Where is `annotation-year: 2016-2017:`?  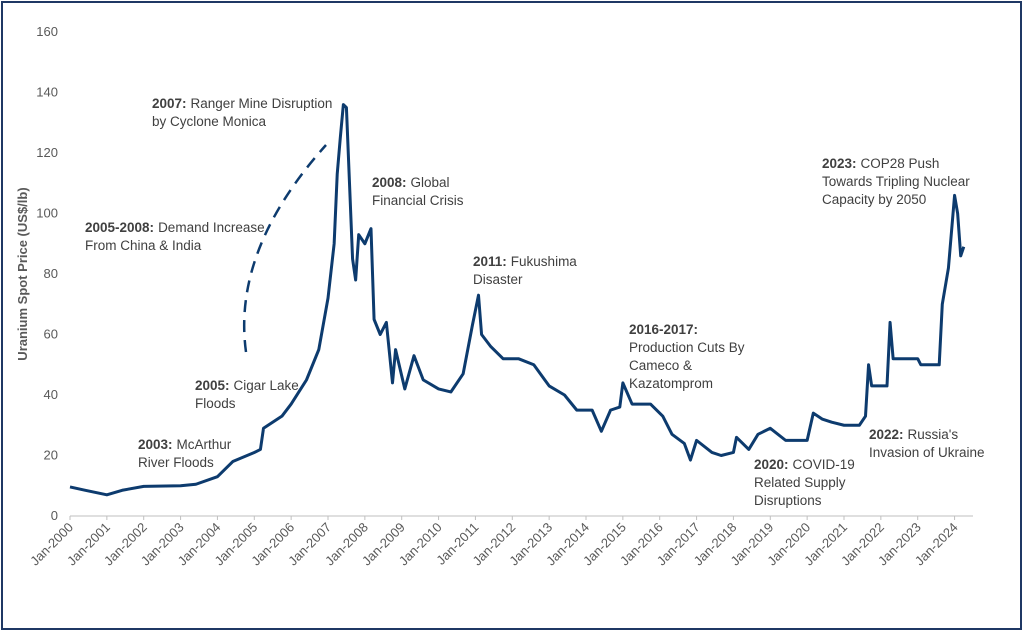
annotation-year: 2016-2017: is located at coordinates (663, 329).